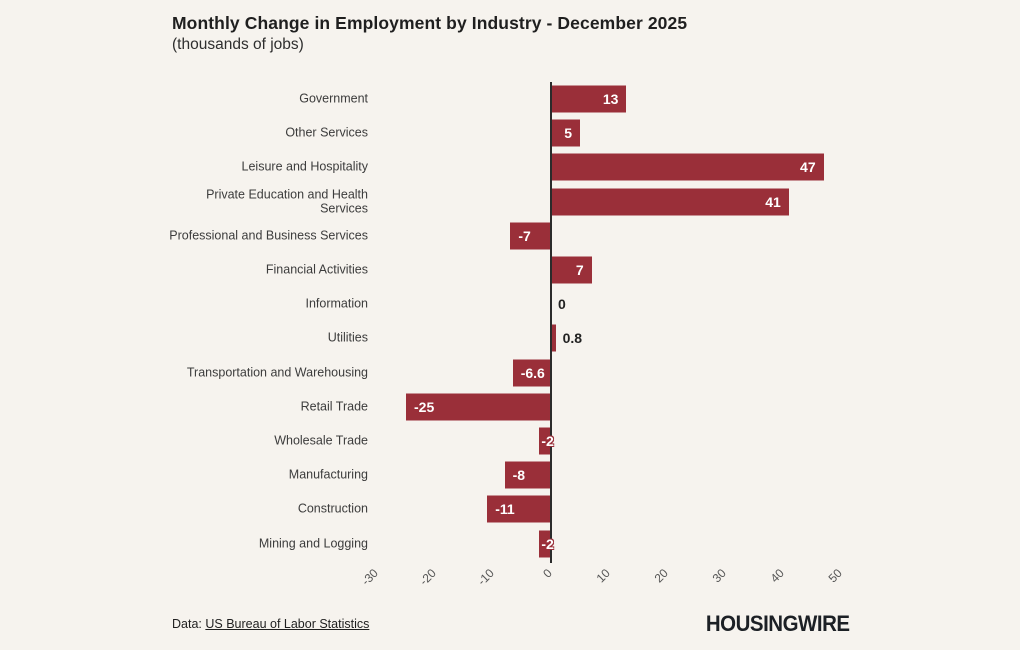 The image size is (1020, 650). What do you see at coordinates (321, 440) in the screenshot?
I see `category-label: Wholesale Trade` at bounding box center [321, 440].